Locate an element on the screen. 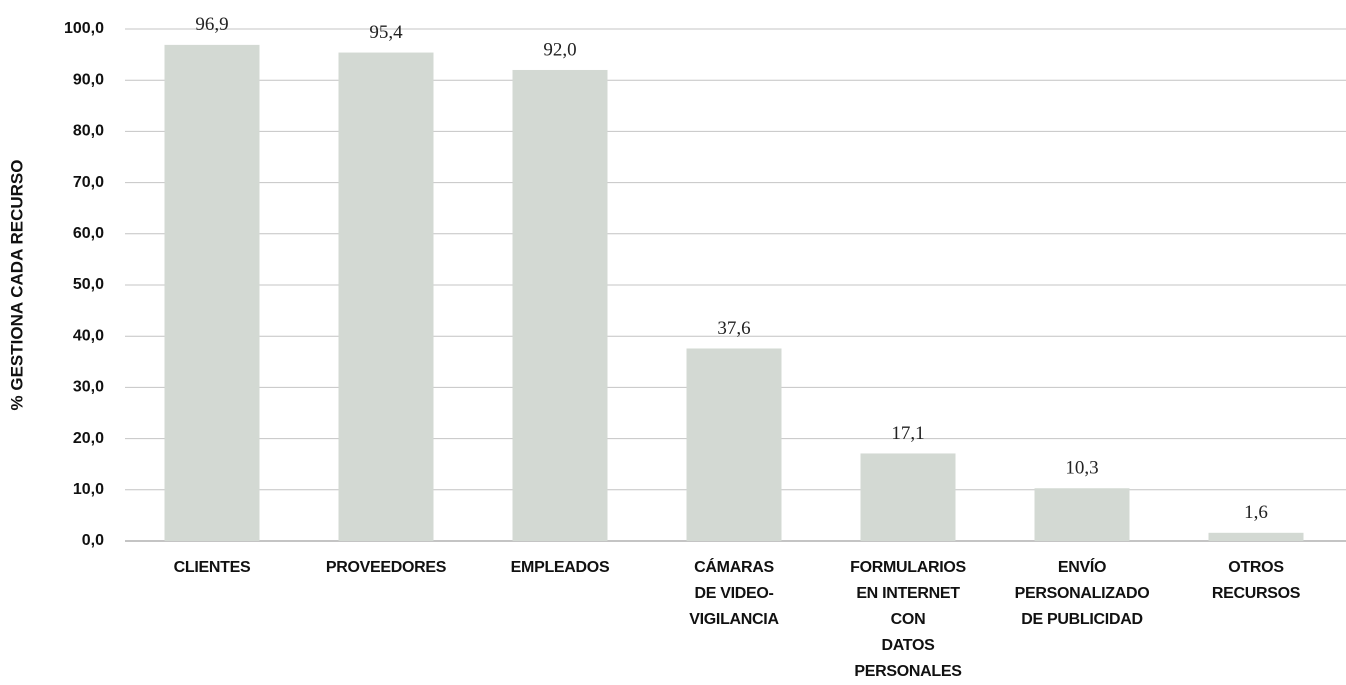 This screenshot has width=1346, height=685. value-label: 96,9 is located at coordinates (211, 24).